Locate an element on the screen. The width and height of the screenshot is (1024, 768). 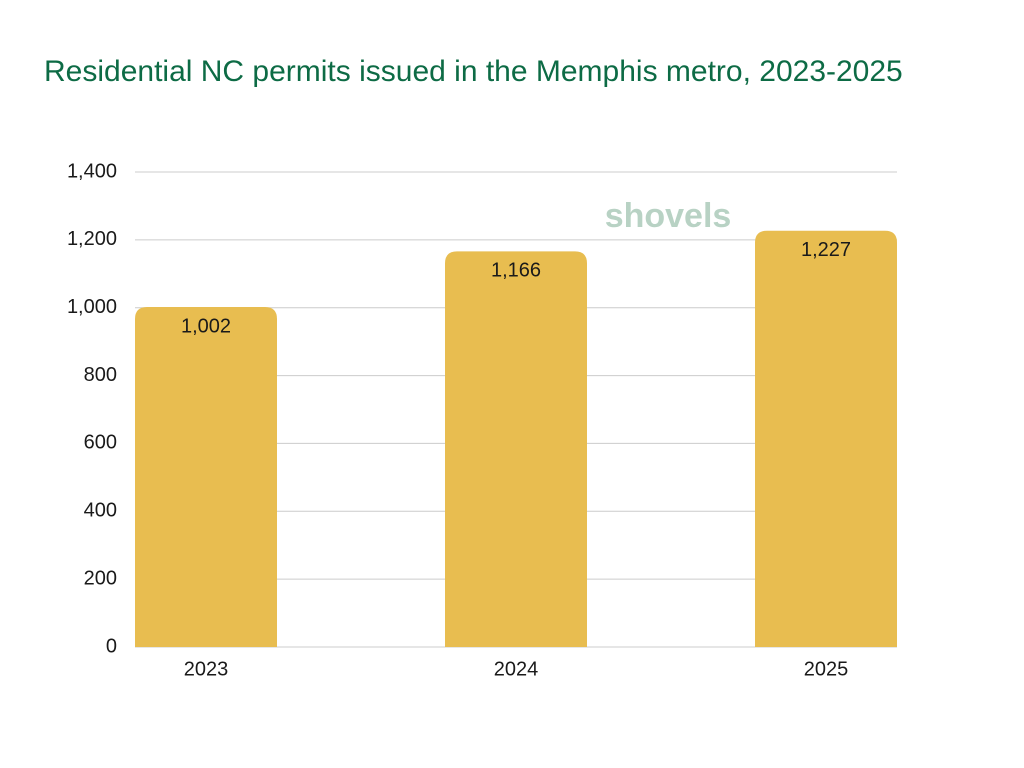
x-tick-label: 2023 is located at coordinates (206, 669).